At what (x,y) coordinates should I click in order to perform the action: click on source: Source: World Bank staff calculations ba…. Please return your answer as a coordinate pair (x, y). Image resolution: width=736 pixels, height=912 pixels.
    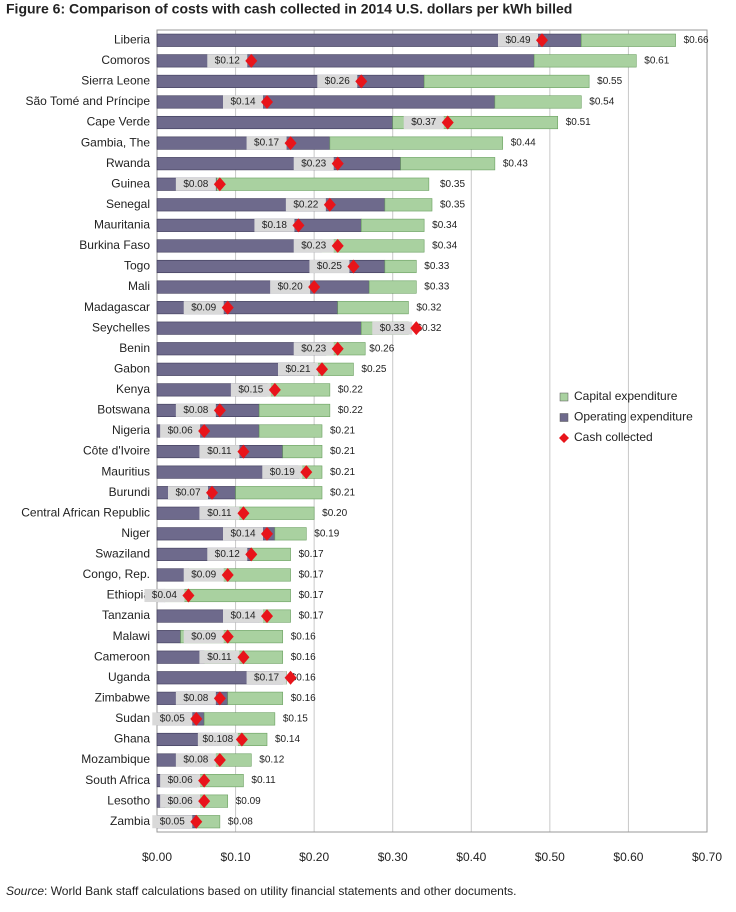
    Looking at the image, I should click on (261, 891).